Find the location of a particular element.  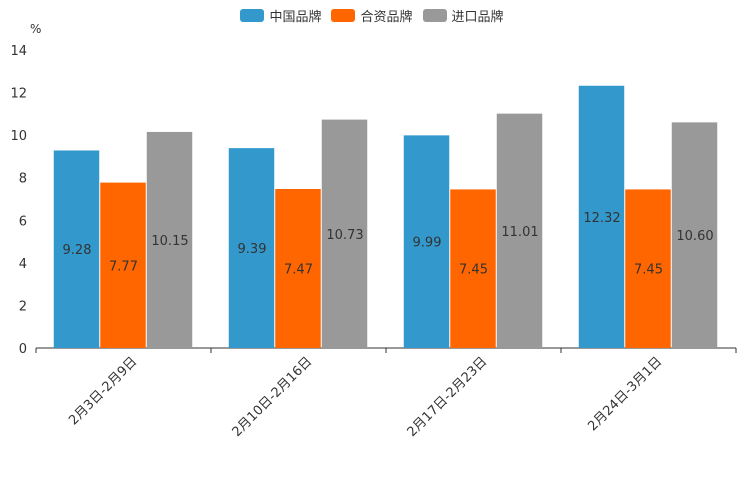

legend-swatch-china-brand is located at coordinates (252, 15).